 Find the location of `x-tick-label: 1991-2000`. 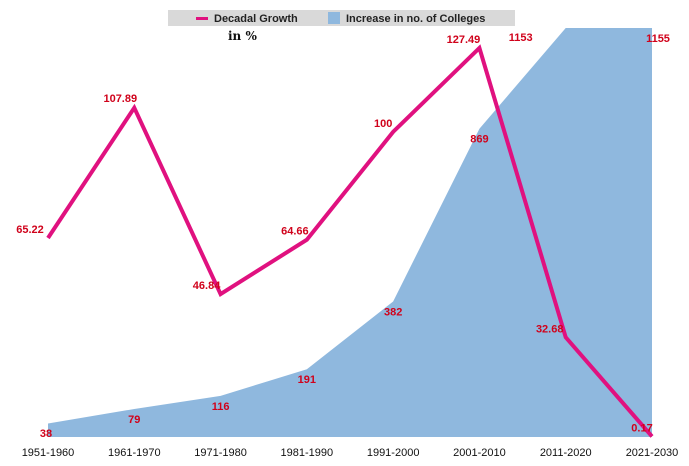

x-tick-label: 1991-2000 is located at coordinates (393, 453).